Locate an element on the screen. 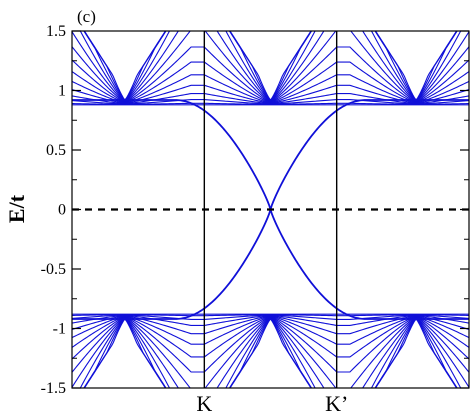  y-tick-label: -1 is located at coordinates (59, 329).